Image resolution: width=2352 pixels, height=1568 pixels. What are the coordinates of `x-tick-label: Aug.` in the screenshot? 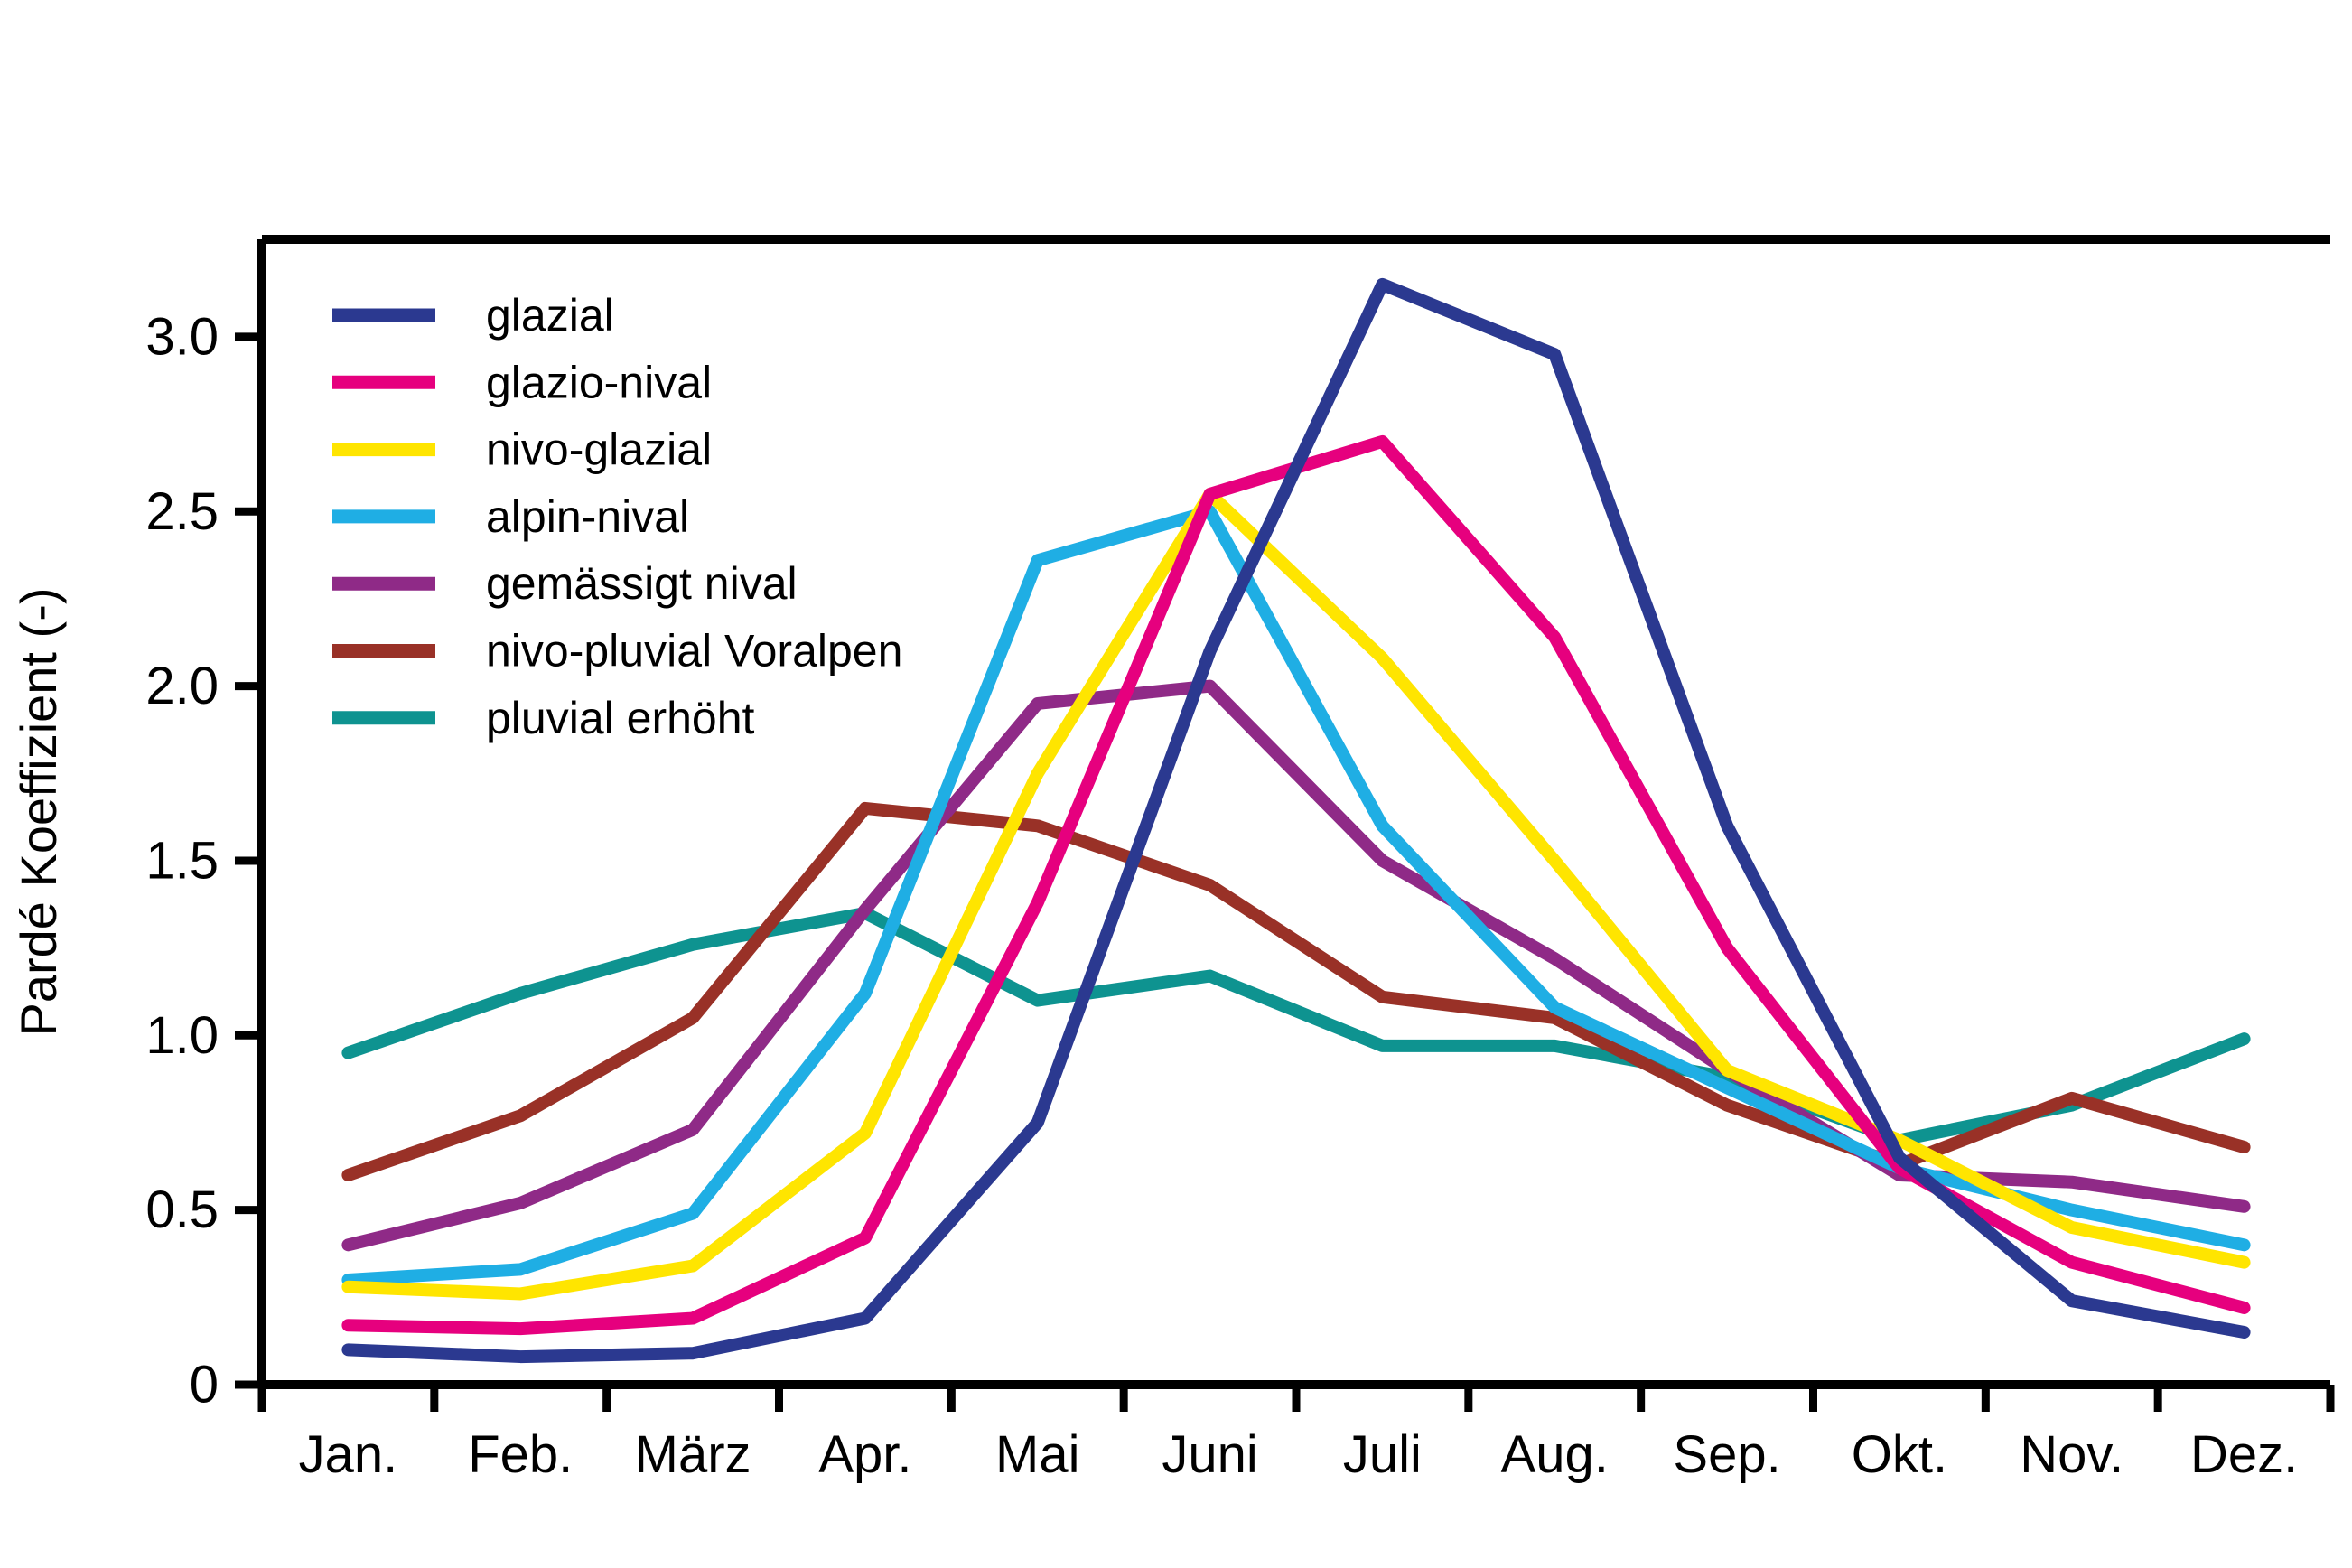 It's located at (1555, 1454).